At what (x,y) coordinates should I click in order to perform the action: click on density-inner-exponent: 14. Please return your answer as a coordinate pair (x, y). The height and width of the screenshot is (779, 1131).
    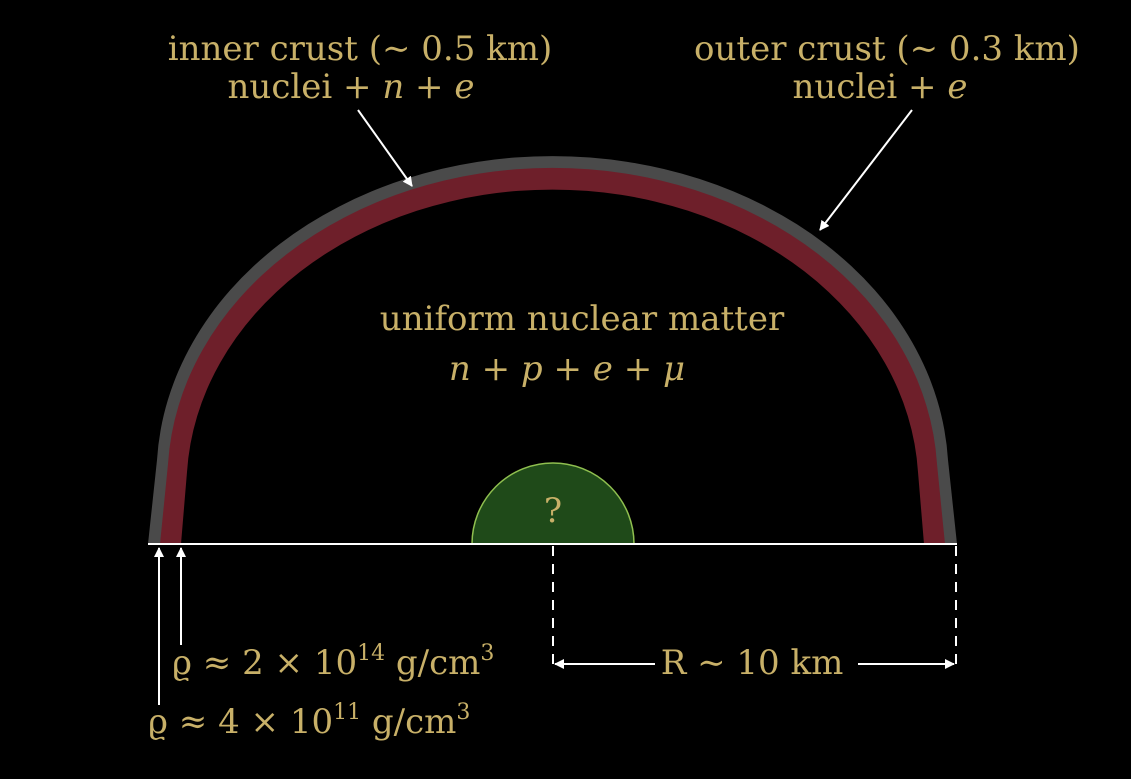
    Looking at the image, I should click on (371, 653).